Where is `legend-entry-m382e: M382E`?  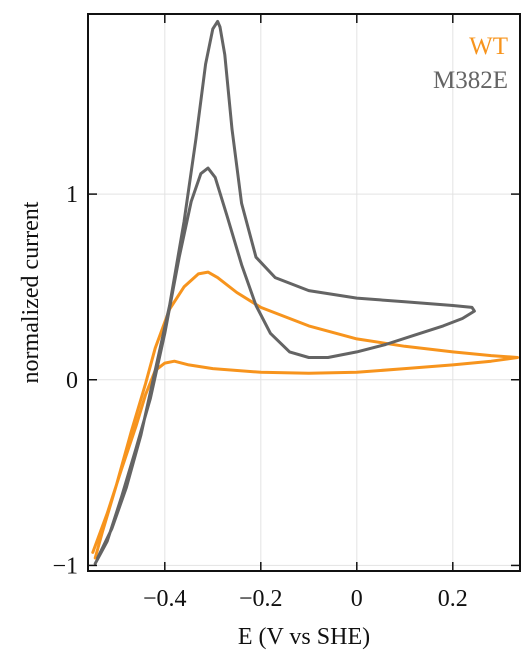 legend-entry-m382e: M382E is located at coordinates (470, 80).